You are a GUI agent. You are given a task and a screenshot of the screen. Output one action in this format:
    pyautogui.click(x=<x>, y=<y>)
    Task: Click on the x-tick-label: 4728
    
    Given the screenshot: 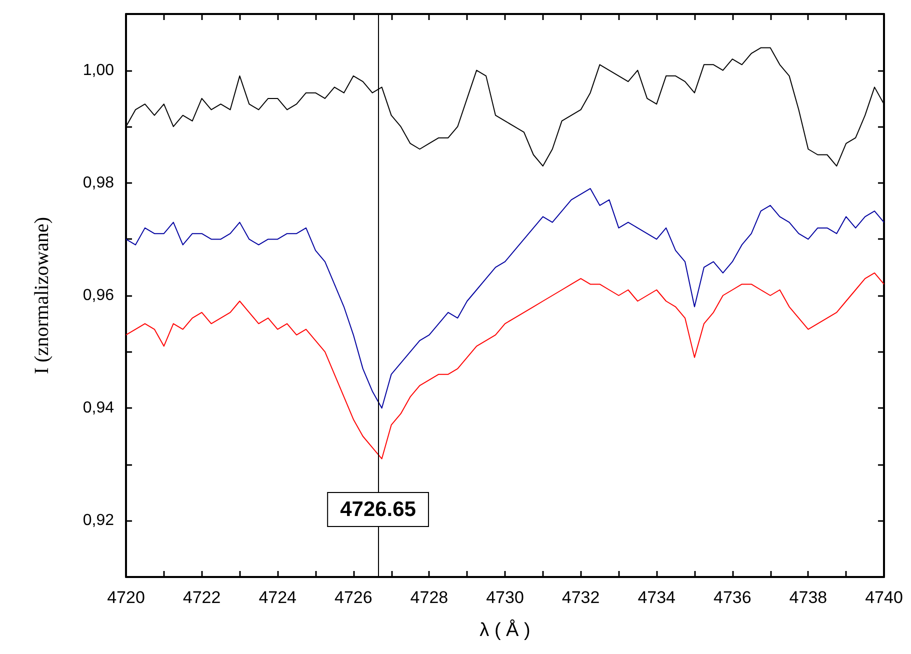 What is the action you would take?
    pyautogui.click(x=429, y=597)
    